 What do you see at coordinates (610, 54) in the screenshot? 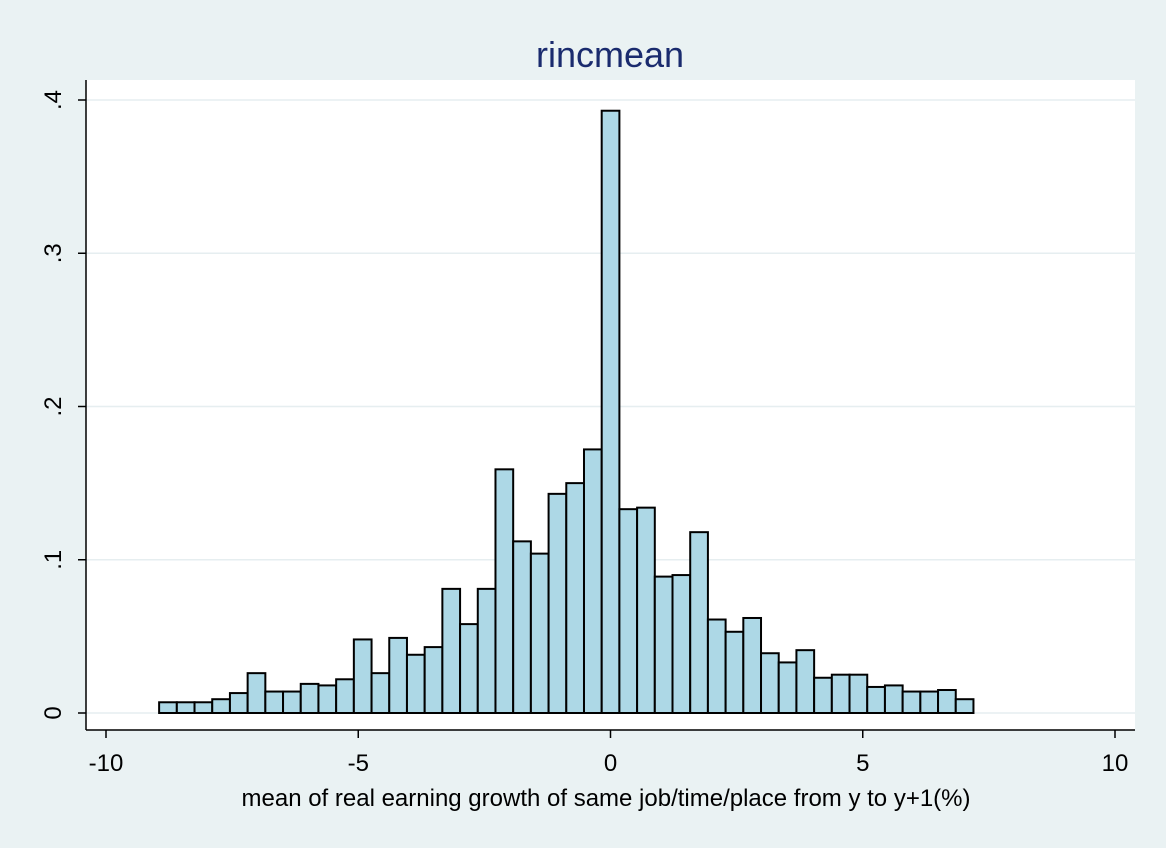
I see `chart-title: rincmean` at bounding box center [610, 54].